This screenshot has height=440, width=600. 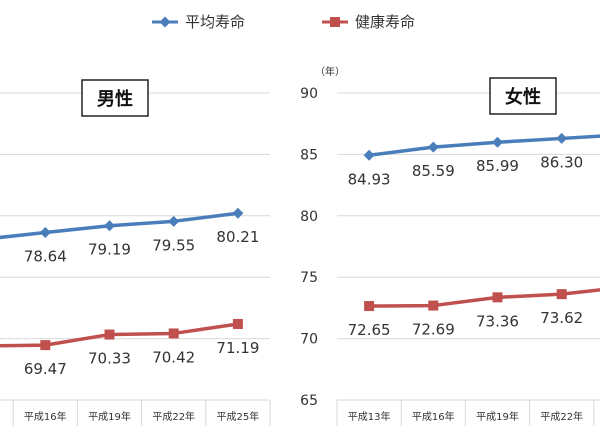 I want to click on data-label: 78.64, so click(x=45, y=257).